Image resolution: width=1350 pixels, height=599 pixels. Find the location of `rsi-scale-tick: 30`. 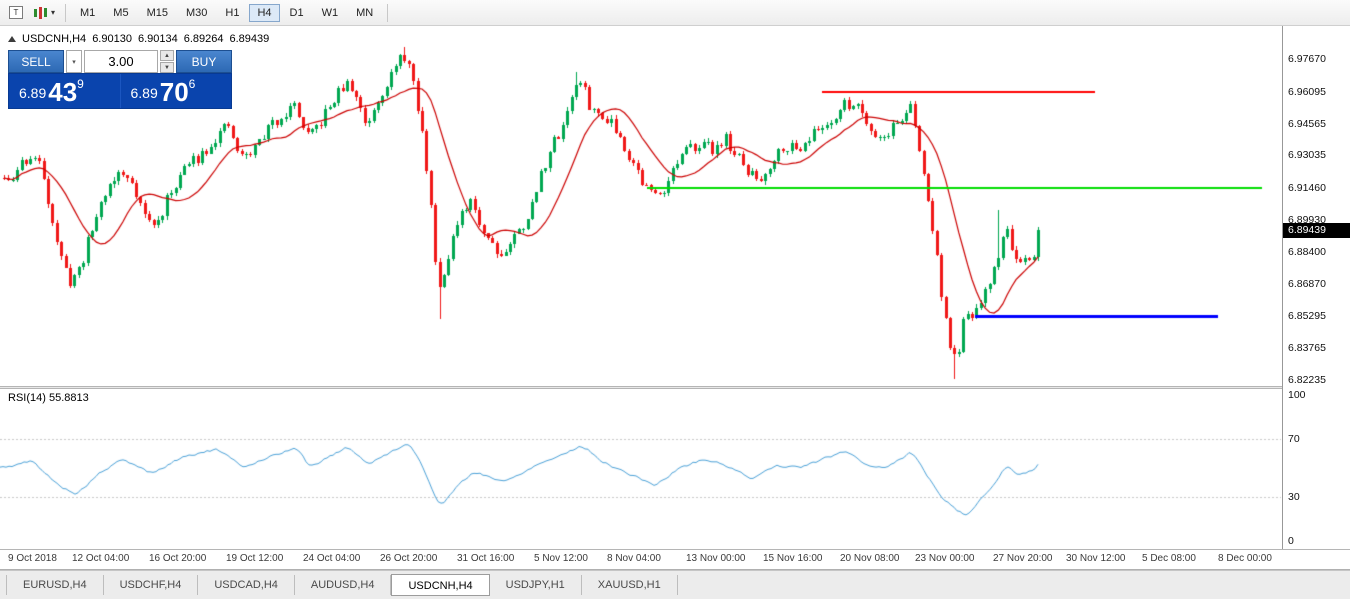

rsi-scale-tick: 30 is located at coordinates (1294, 497).